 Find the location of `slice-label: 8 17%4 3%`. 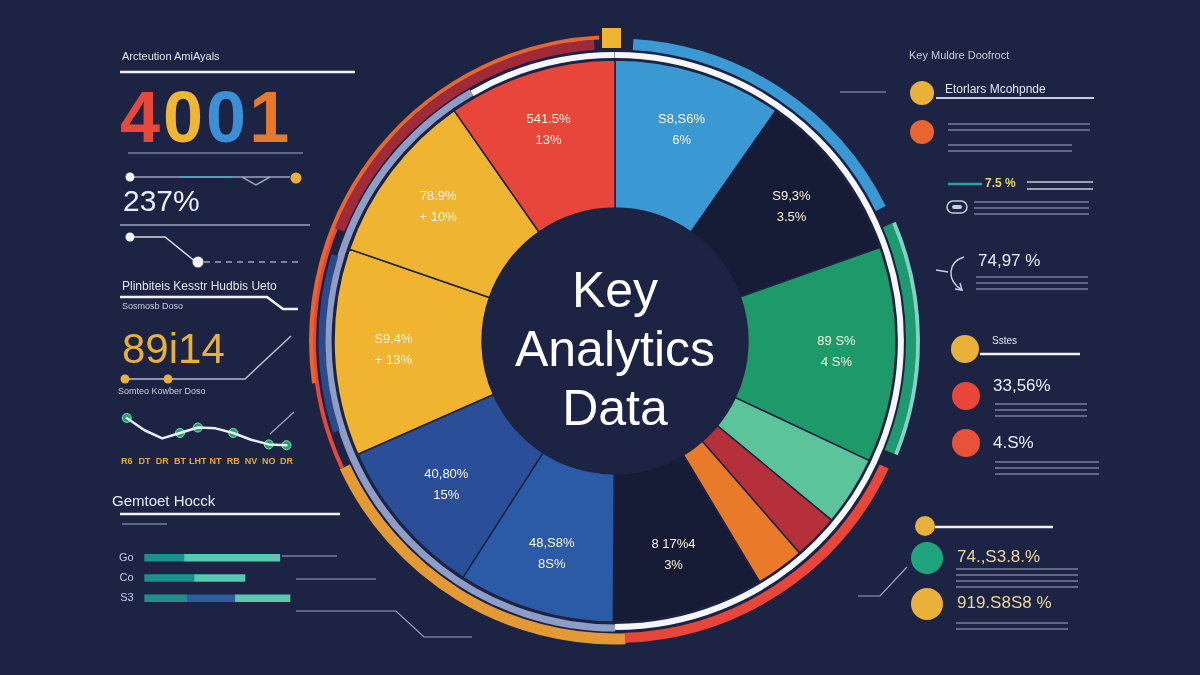

slice-label: 8 17%4 3% is located at coordinates (673, 553).